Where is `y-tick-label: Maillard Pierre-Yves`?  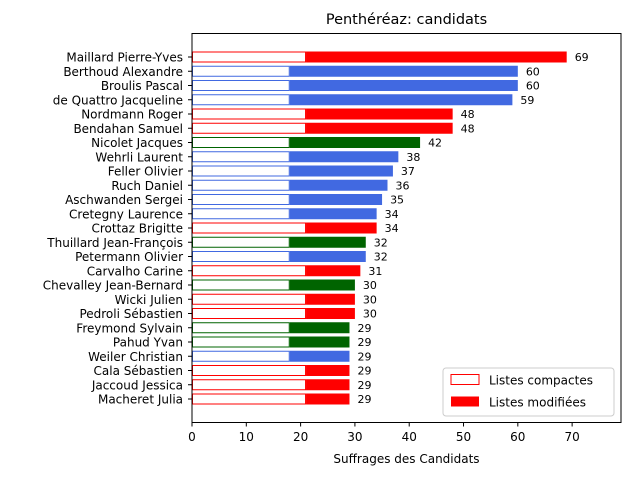
y-tick-label: Maillard Pierre-Yves is located at coordinates (124, 58).